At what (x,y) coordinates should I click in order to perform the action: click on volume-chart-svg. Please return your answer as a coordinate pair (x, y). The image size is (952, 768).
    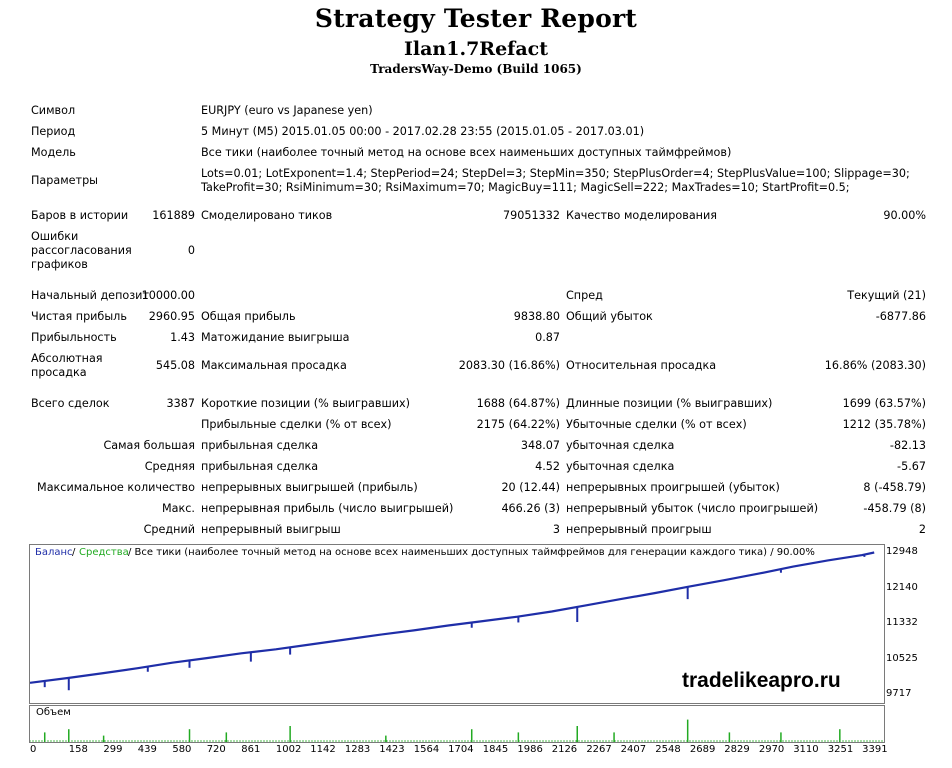
    Looking at the image, I should click on (456, 730).